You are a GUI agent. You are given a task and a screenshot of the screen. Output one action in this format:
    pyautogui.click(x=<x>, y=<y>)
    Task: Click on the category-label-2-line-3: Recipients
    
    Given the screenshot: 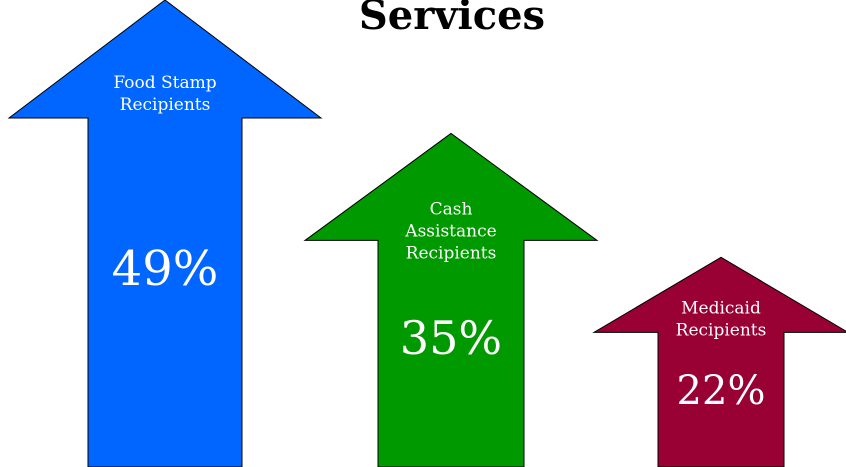 What is the action you would take?
    pyautogui.click(x=451, y=253)
    